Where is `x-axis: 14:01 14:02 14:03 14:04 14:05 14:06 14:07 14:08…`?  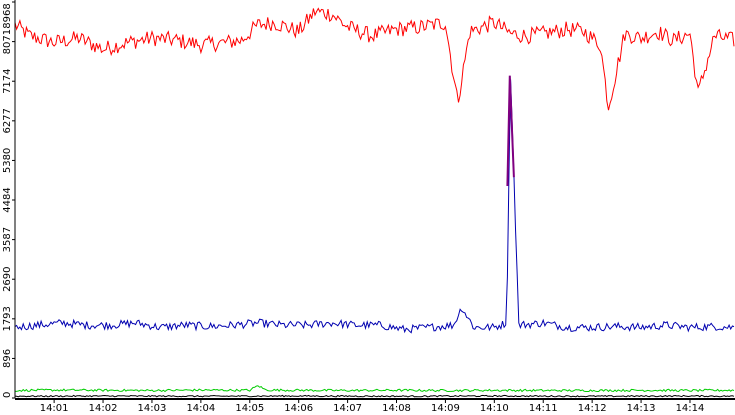 x-axis: 14:01 14:02 14:03 14:04 14:05 14:06 14:07 14:08… is located at coordinates (375, 406).